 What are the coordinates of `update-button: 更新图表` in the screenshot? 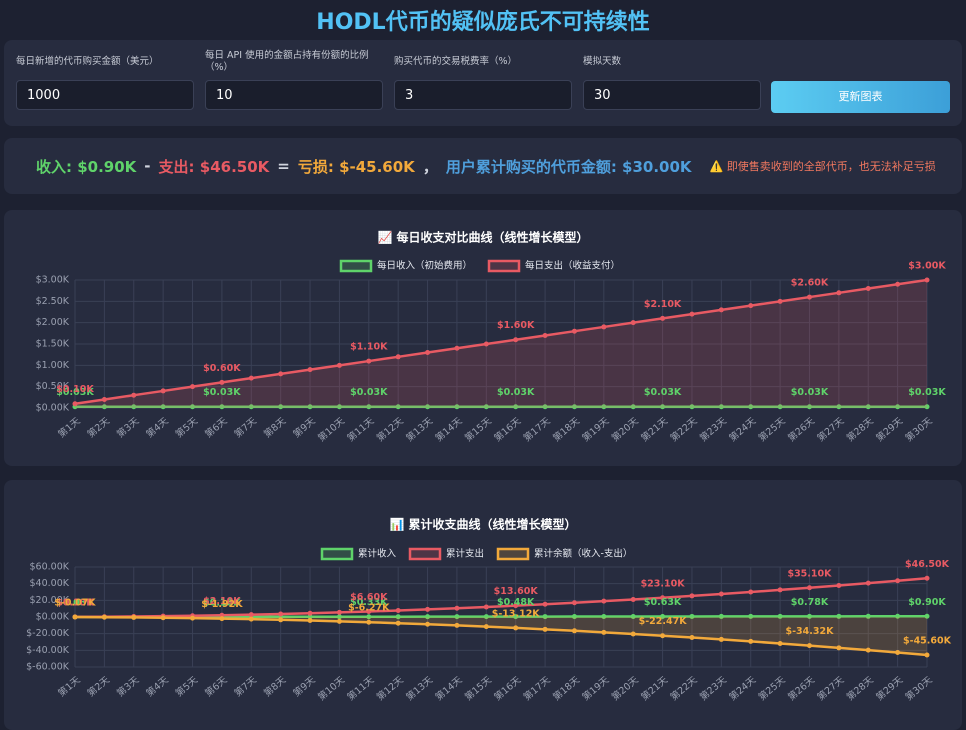 It's located at (860, 97).